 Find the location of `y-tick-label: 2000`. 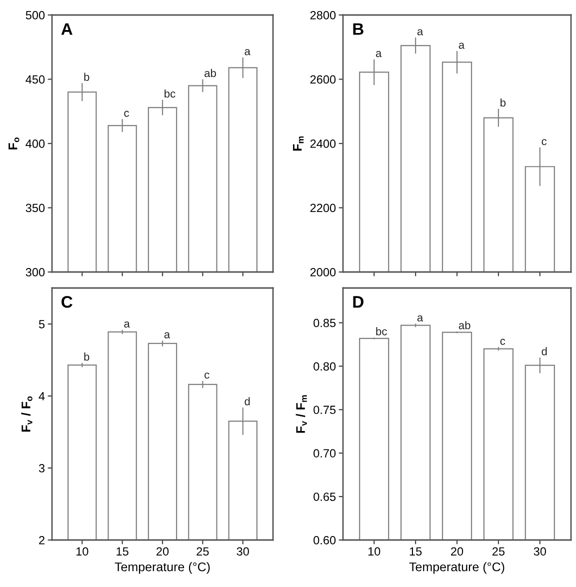

y-tick-label: 2000 is located at coordinates (323, 272).